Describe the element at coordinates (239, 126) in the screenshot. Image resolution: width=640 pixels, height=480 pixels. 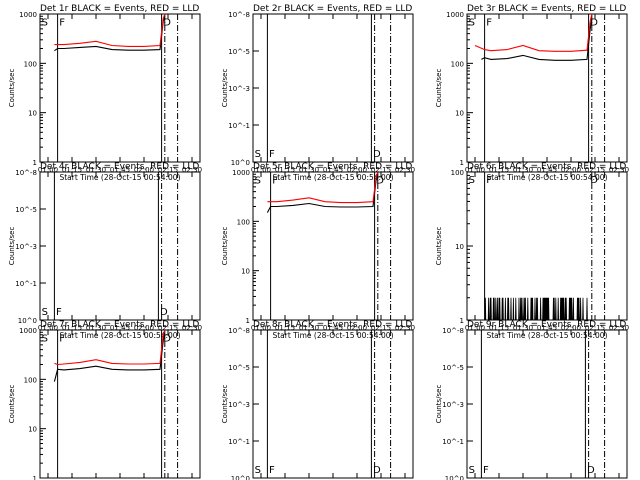
I see `y-tick-label: 10^-1` at that location.